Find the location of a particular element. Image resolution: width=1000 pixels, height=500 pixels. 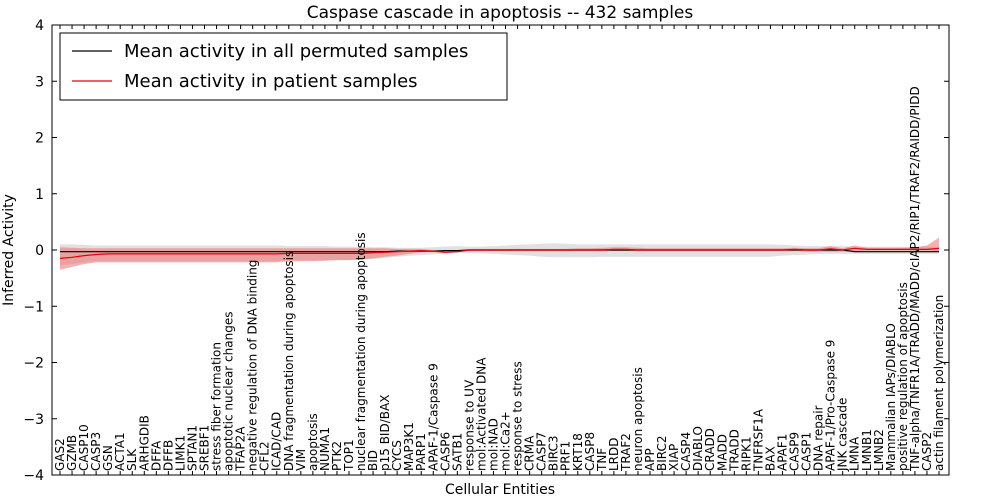

legend-box is located at coordinates (283, 66).